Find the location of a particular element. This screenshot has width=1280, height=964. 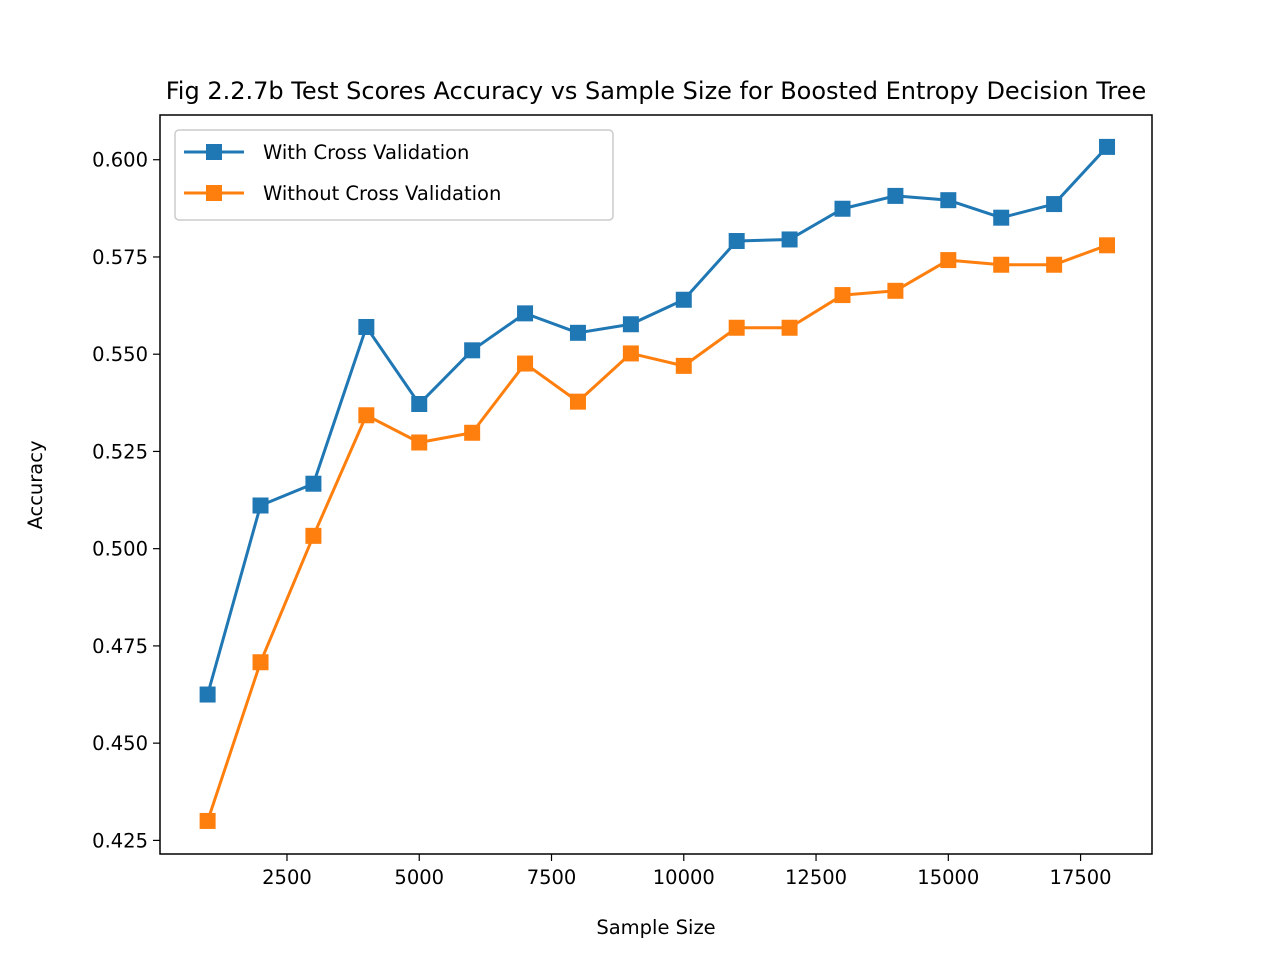

x-axis: 2500 5000 7500 10000 12500 15000 17500 is located at coordinates (687, 871).